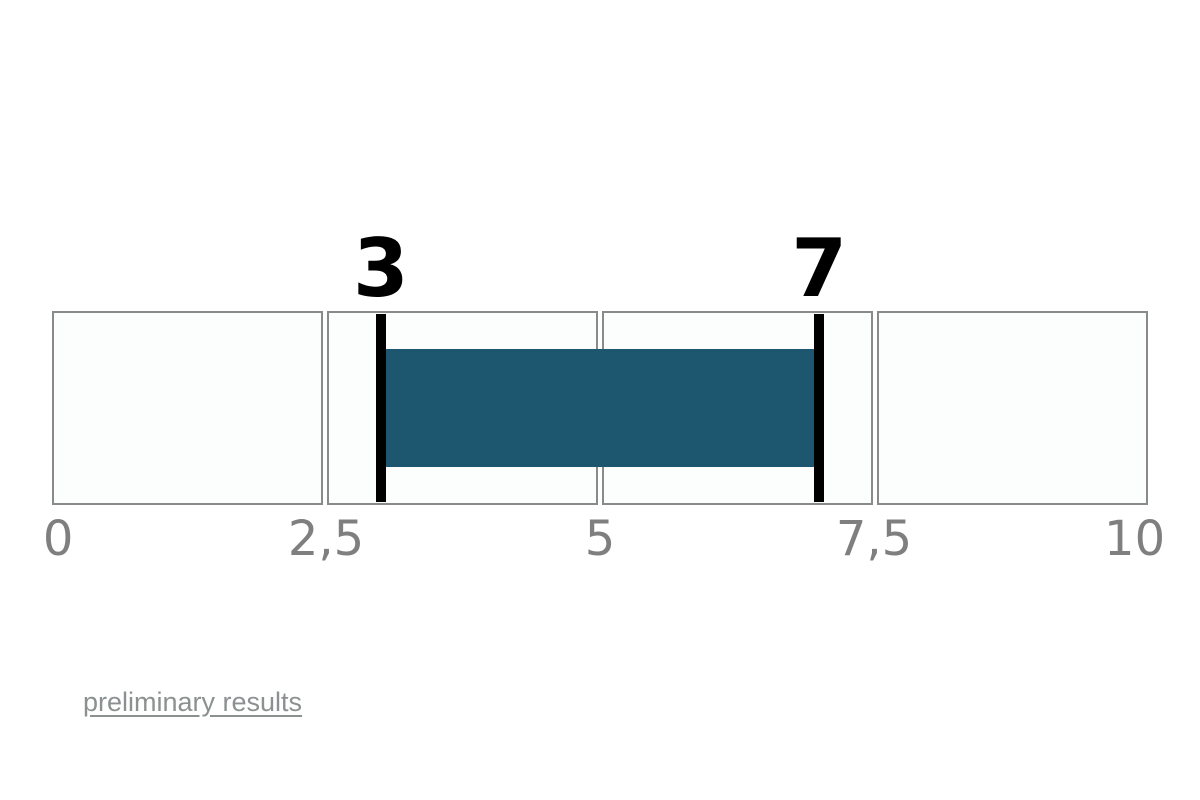 The width and height of the screenshot is (1200, 800). I want to click on axis-tick-label: 0, so click(58, 539).